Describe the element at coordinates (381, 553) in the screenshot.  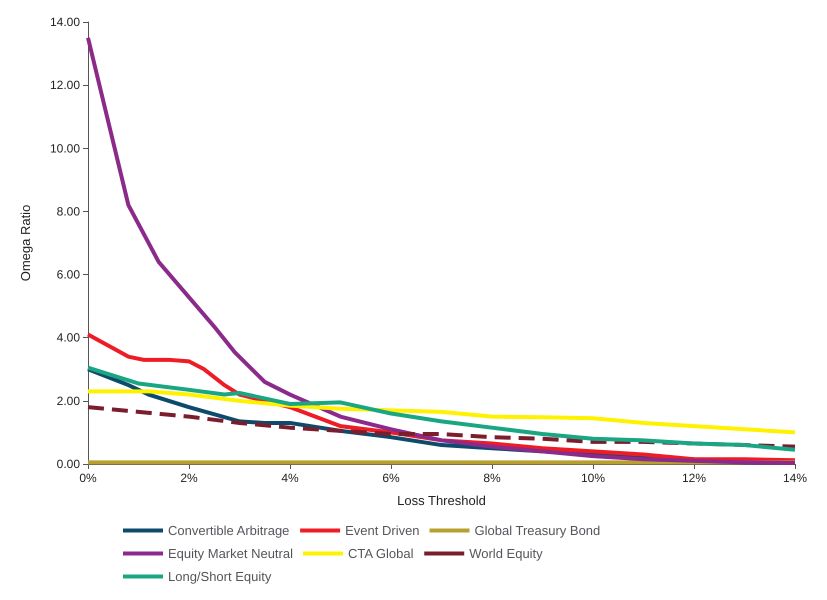
I see `legend-label: CTA Global` at that location.